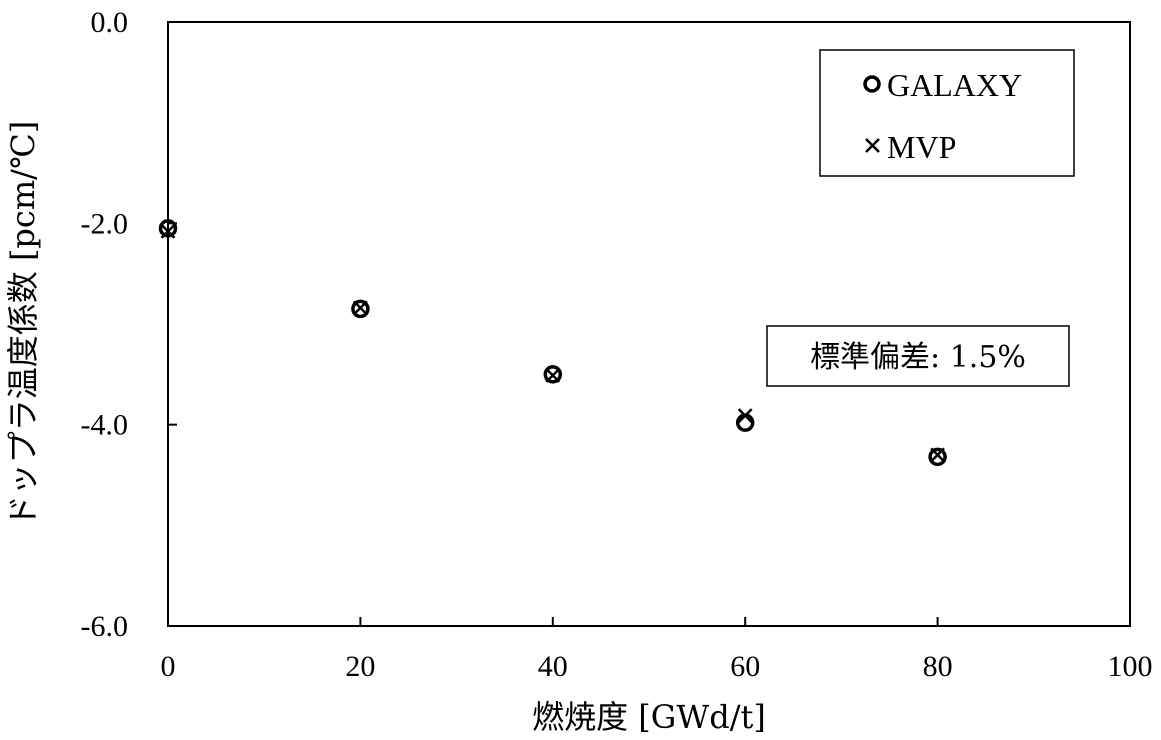 Image resolution: width=1161 pixels, height=740 pixels. Describe the element at coordinates (872, 84) in the screenshot. I see `legend-circle-marker` at that location.